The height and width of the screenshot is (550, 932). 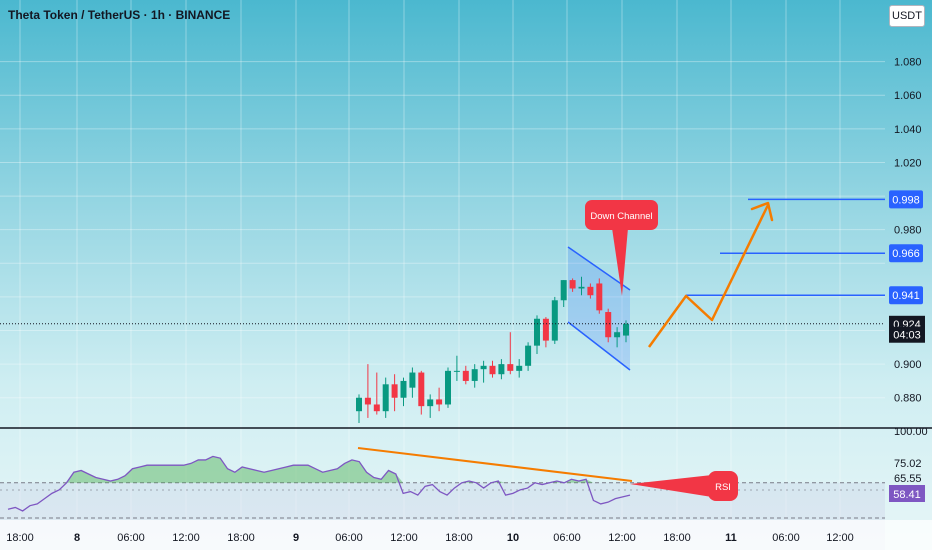 I want to click on rsi-overbought-fill, so click(x=319, y=469).